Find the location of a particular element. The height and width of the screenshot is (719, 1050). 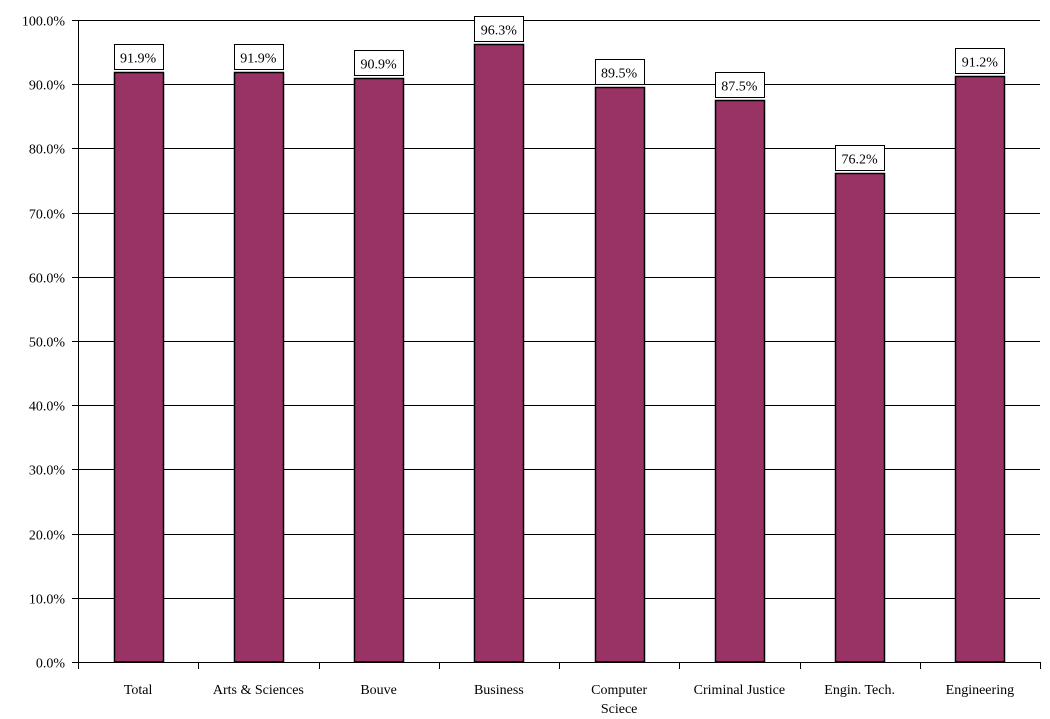

data-label: 91.2% is located at coordinates (980, 61).